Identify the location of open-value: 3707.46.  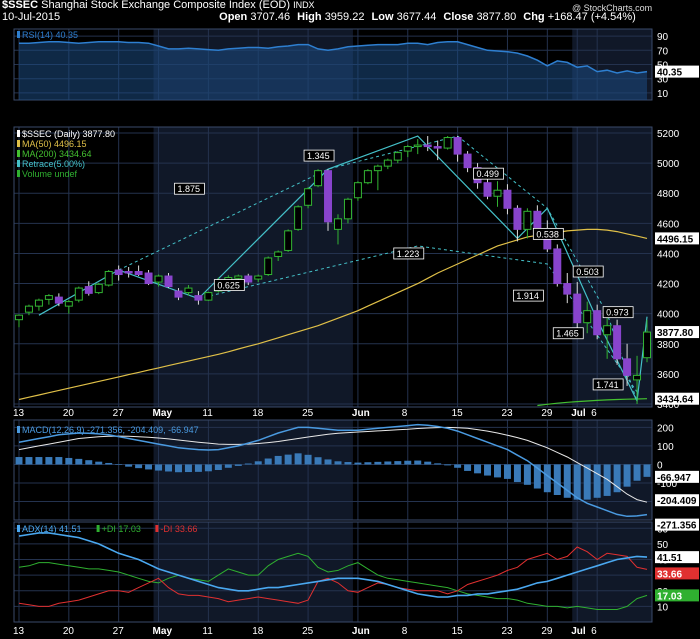
(270, 17).